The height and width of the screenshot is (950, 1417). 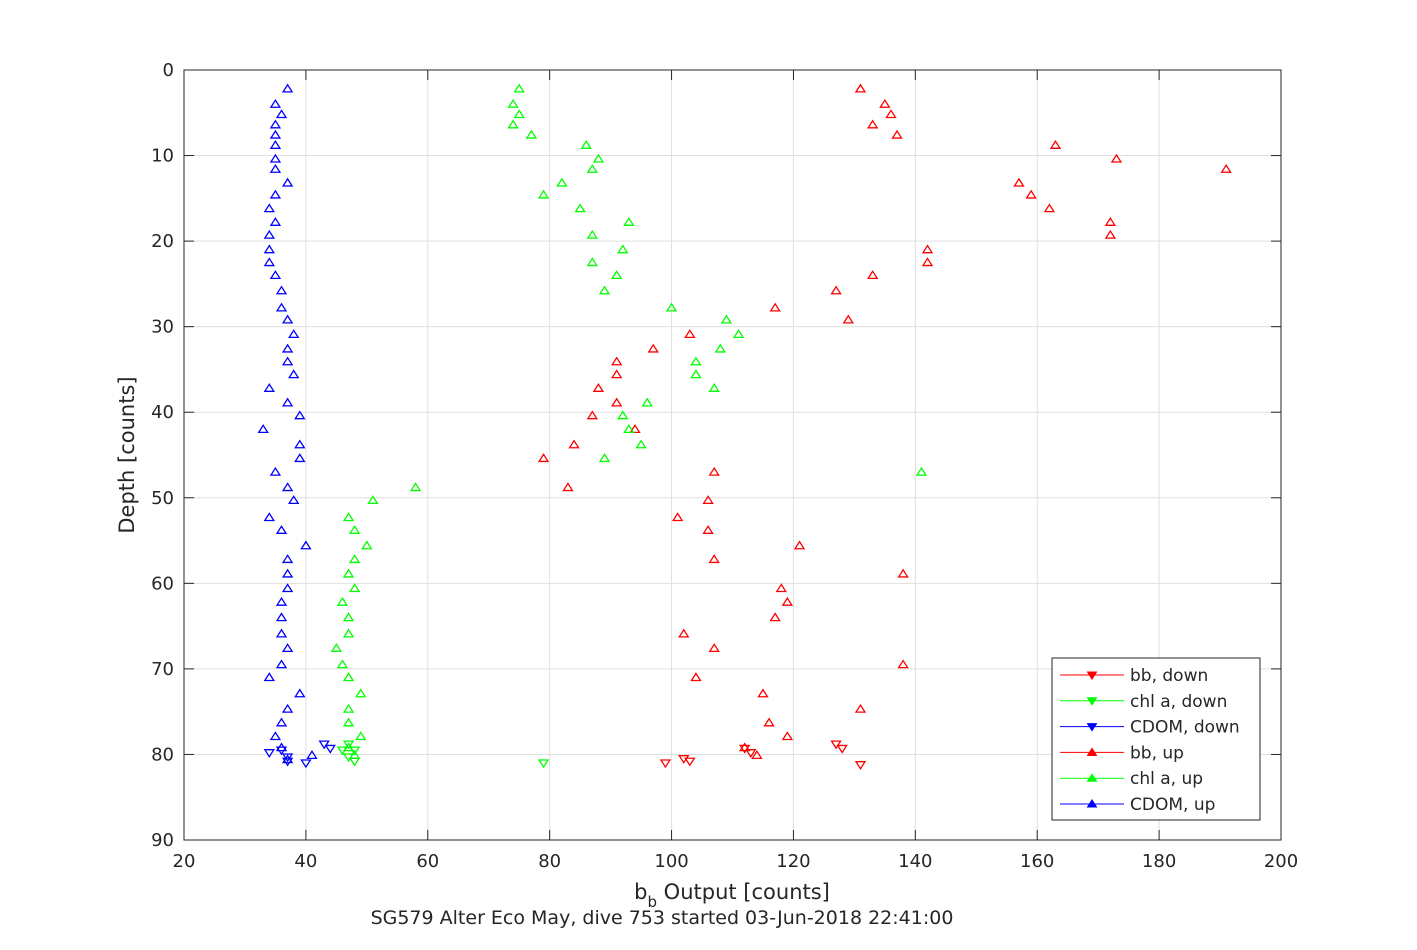 I want to click on y-tick-label: 10, so click(x=162, y=156).